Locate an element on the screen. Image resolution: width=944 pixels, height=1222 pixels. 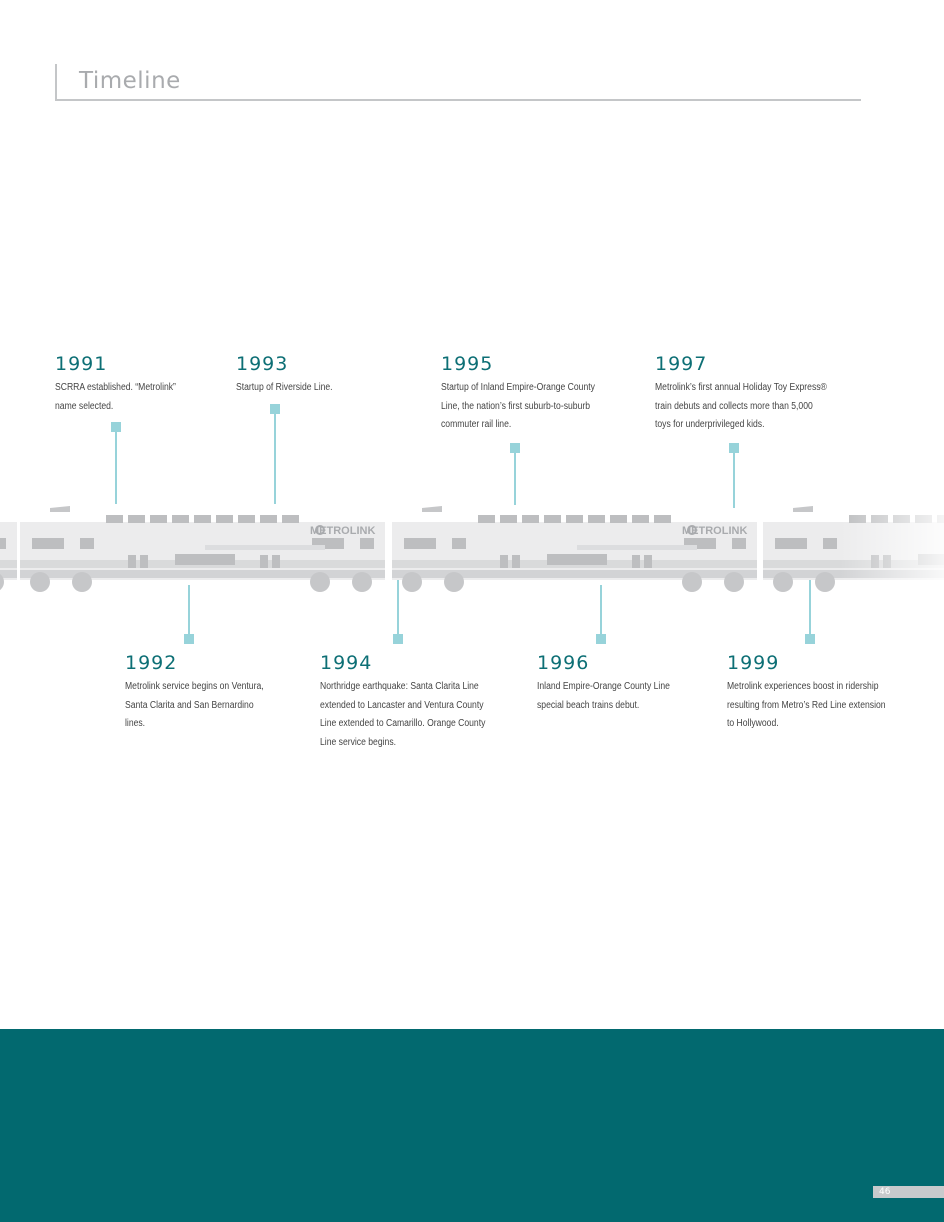
header-rule-horizontal is located at coordinates (458, 100).